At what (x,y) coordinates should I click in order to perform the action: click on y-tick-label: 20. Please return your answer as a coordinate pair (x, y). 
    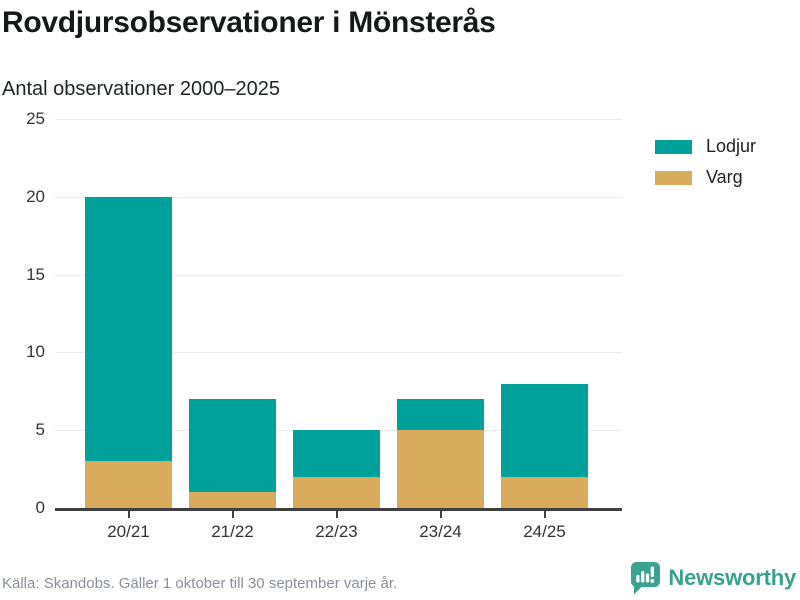
    Looking at the image, I should click on (35, 196).